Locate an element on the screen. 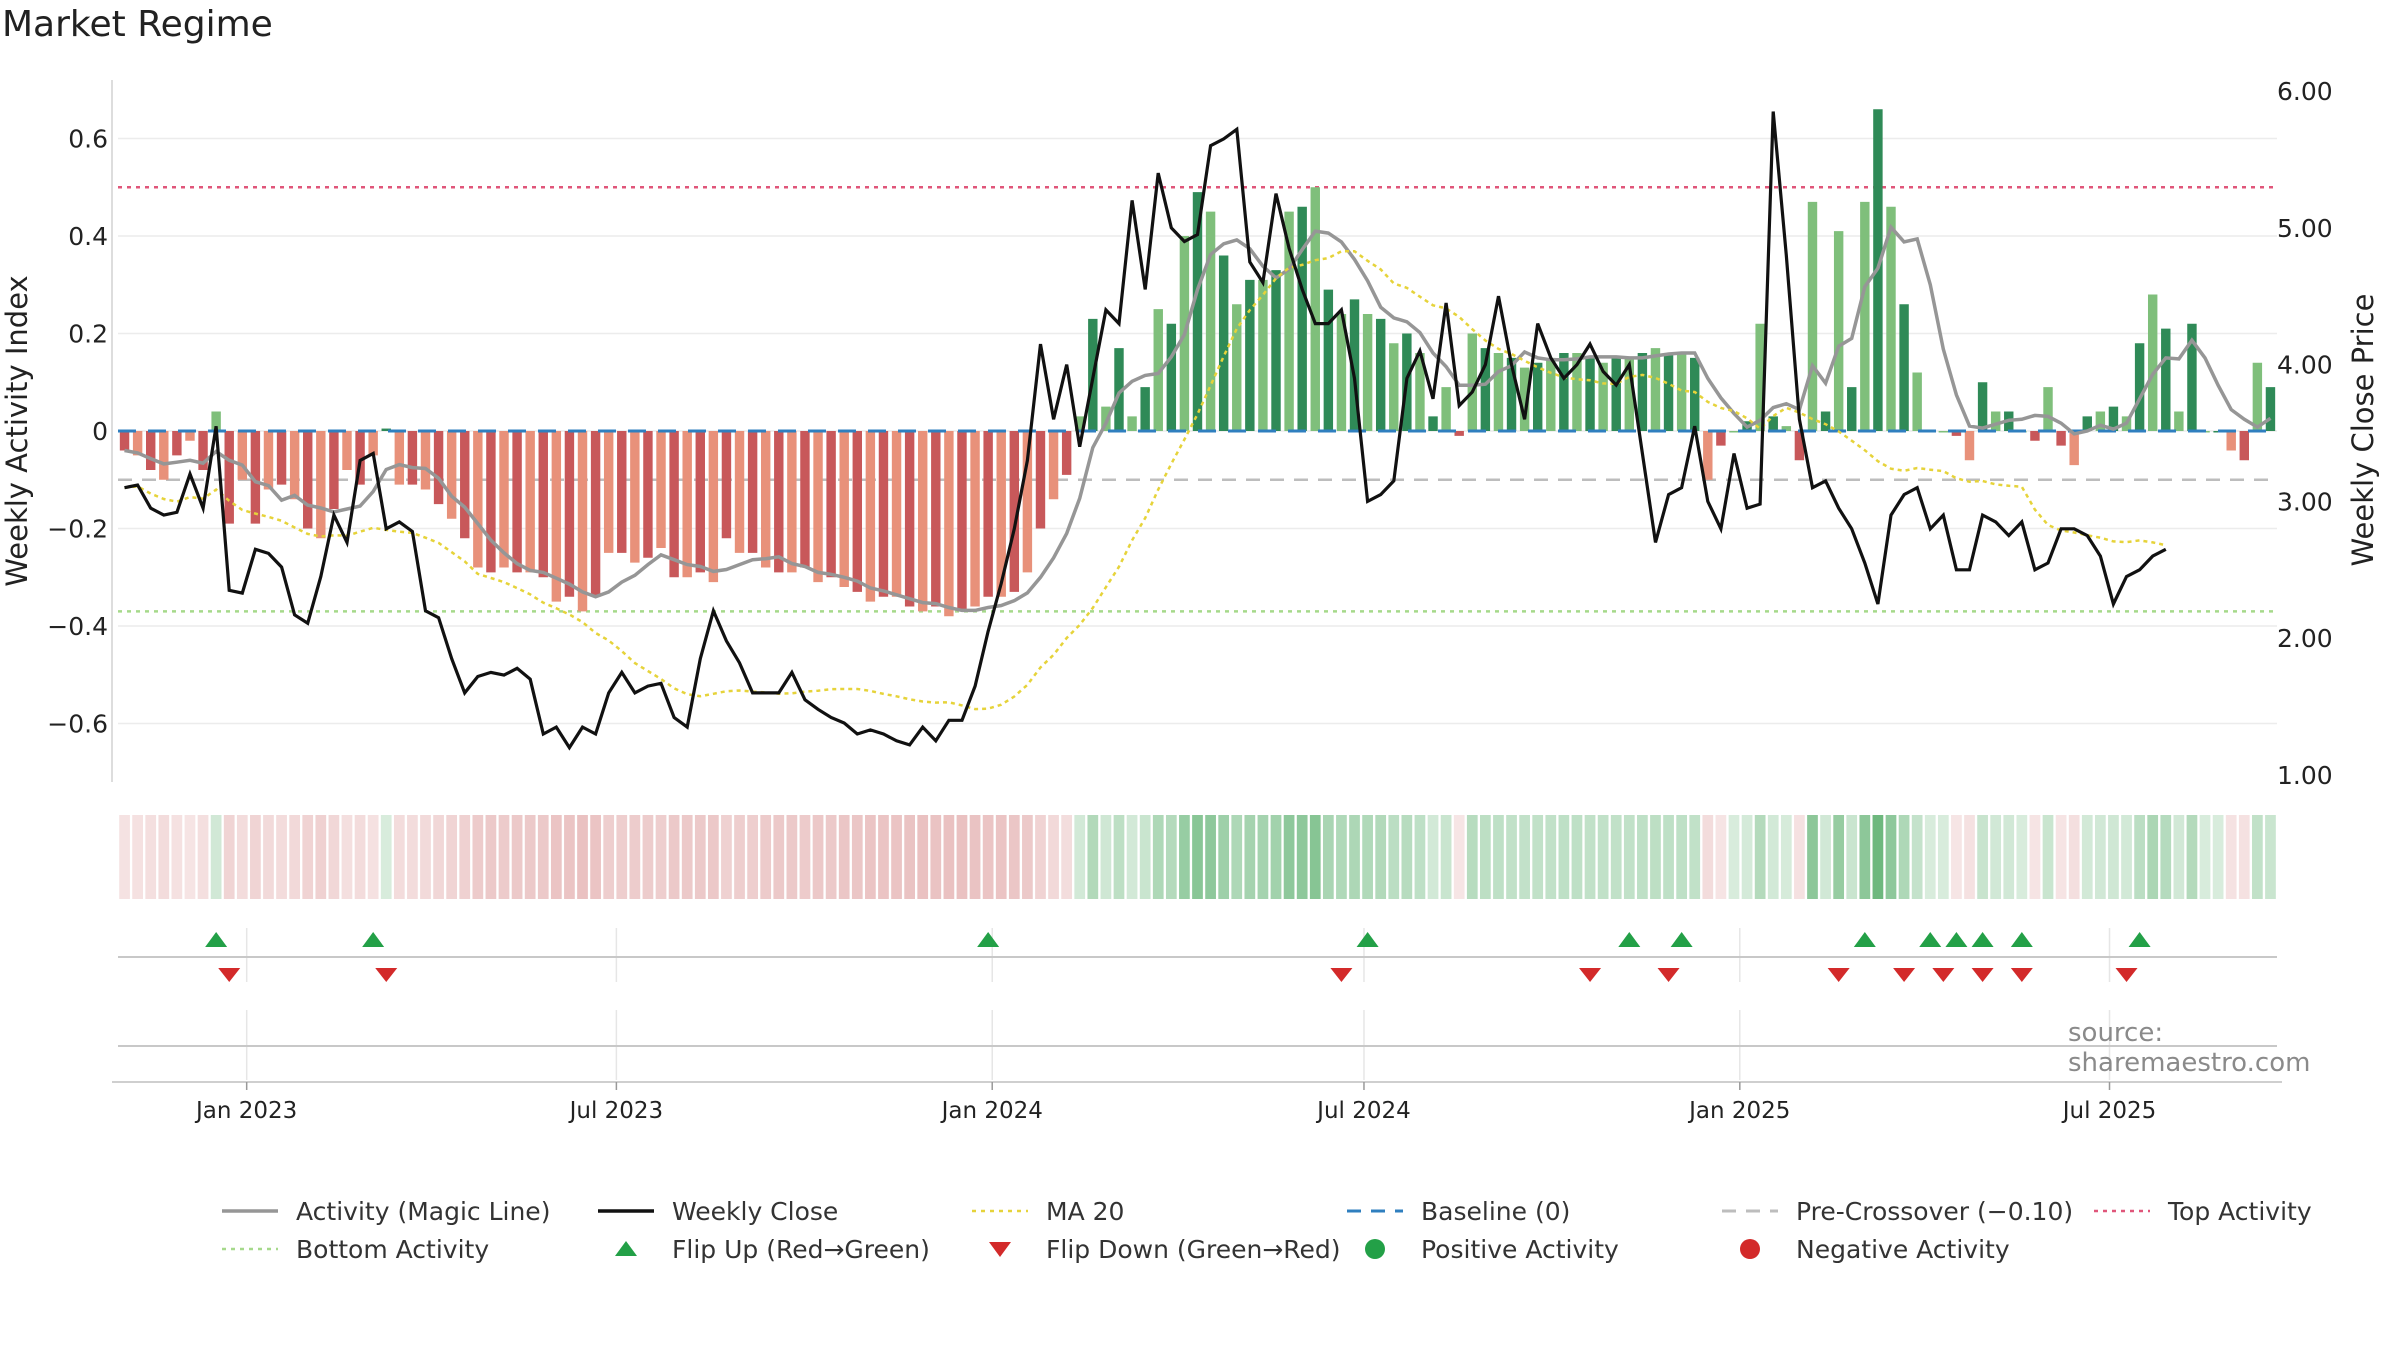 The width and height of the screenshot is (2400, 1350). x-tick-label: Jan 2023 is located at coordinates (245, 1111).